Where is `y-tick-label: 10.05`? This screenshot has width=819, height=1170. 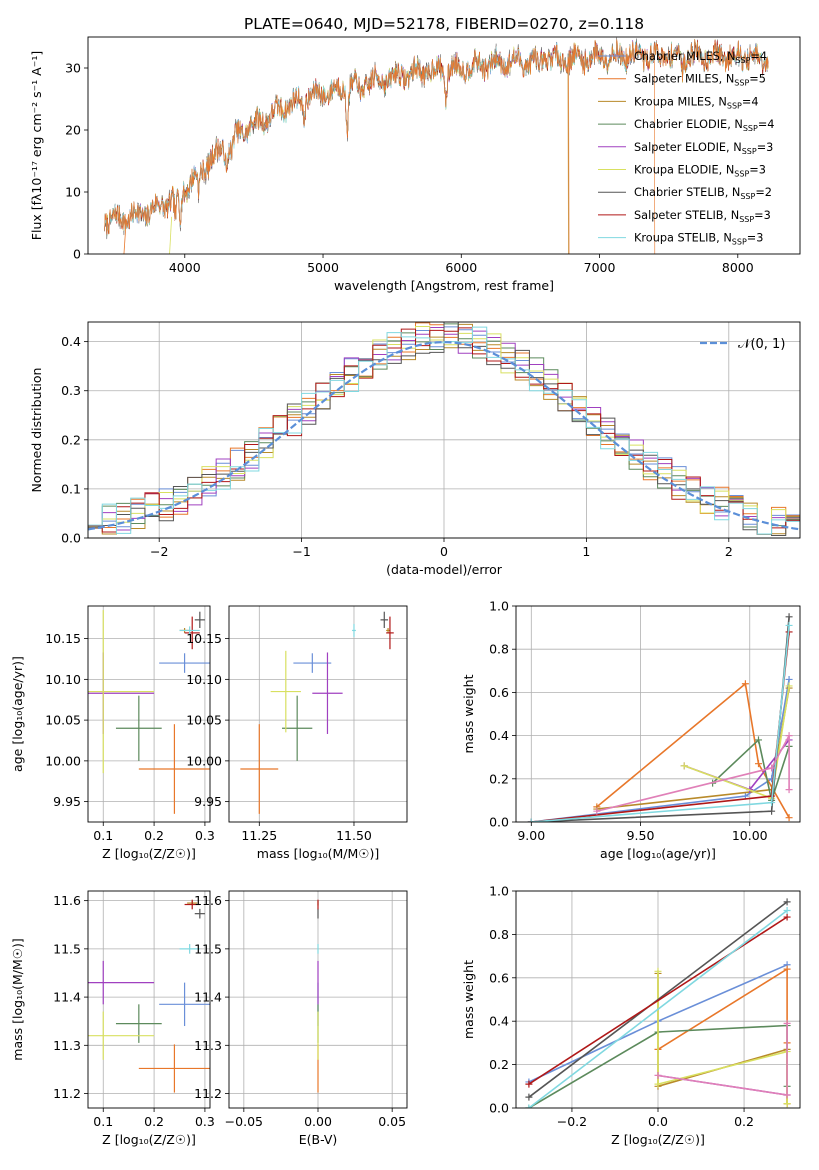
y-tick-label: 10.05 is located at coordinates (204, 720).